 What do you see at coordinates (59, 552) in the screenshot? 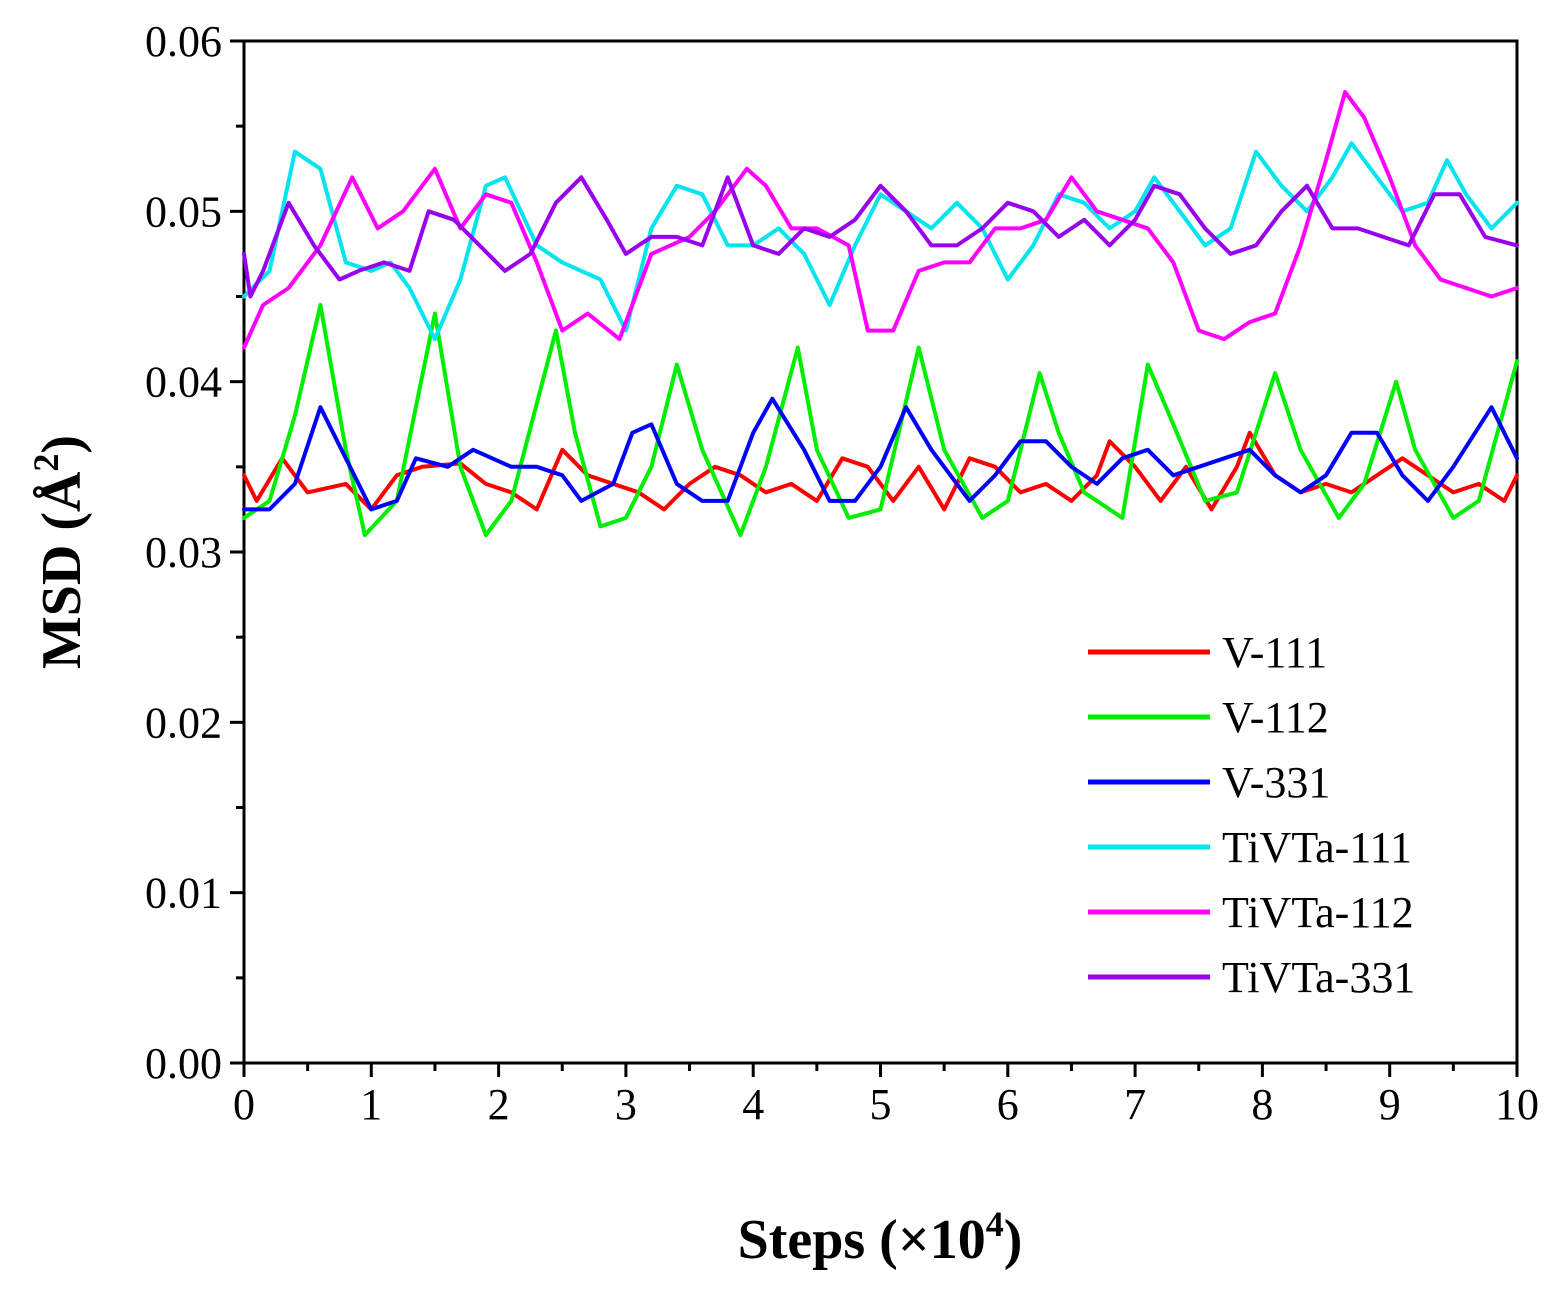
I see `y-axis-title: MSD (Å2)` at bounding box center [59, 552].